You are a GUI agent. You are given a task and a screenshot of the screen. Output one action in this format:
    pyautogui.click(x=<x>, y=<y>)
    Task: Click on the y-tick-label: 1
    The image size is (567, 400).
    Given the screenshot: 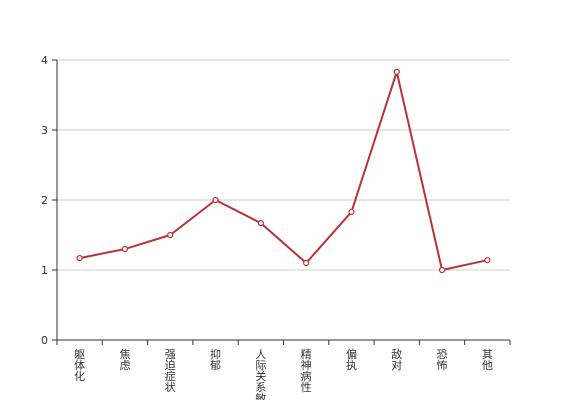 What is the action you would take?
    pyautogui.click(x=44, y=270)
    